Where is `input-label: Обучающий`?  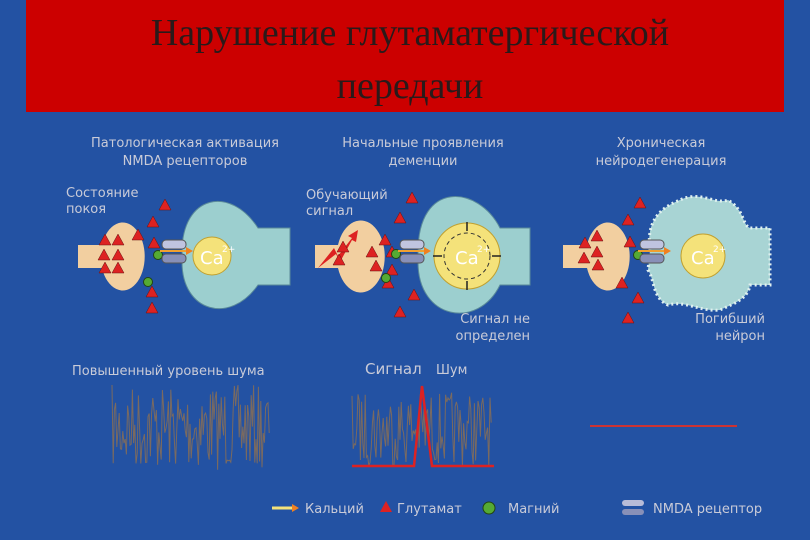
input-label: Обучающий is located at coordinates (347, 195).